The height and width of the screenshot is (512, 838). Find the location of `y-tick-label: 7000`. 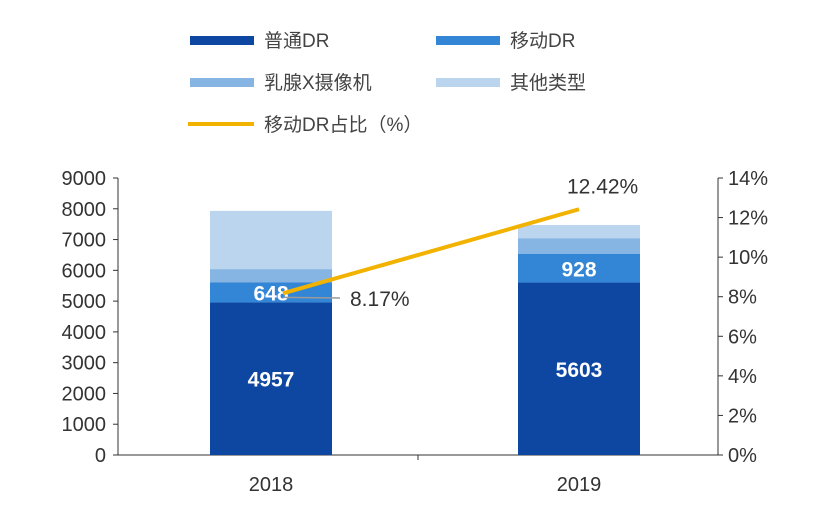

y-tick-label: 7000 is located at coordinates (84, 241).